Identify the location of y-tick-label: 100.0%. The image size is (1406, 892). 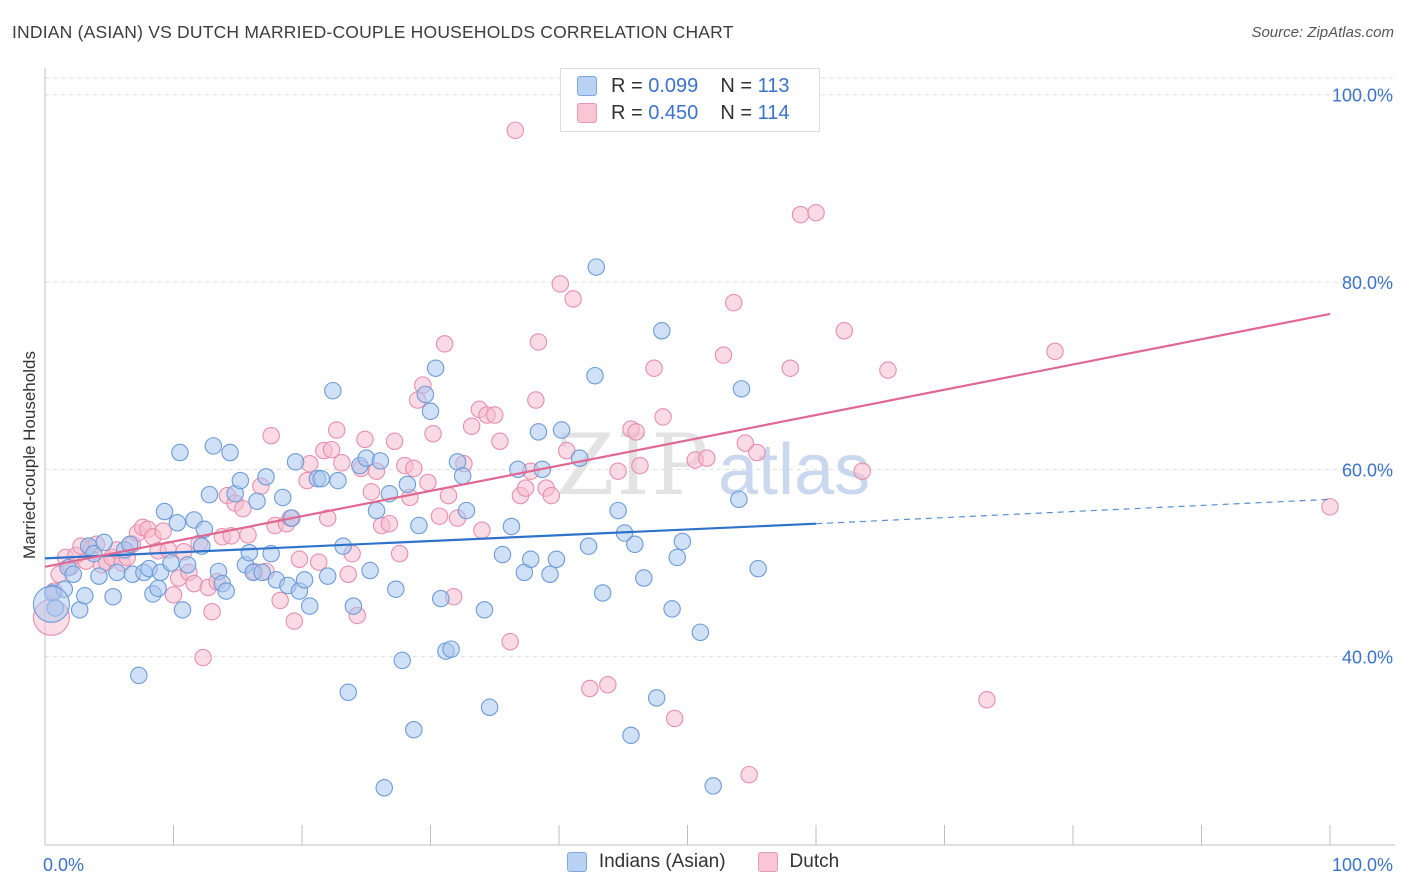
(1362, 96).